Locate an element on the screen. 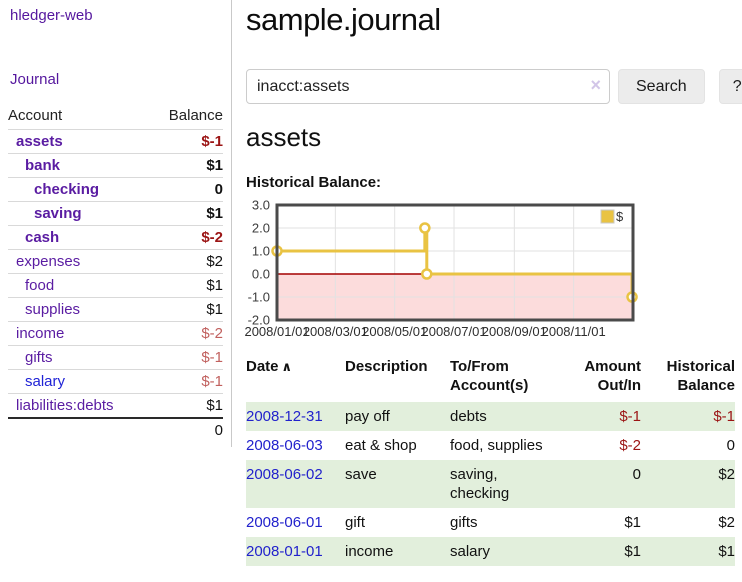 The height and width of the screenshot is (582, 742). transaction-date-link: 2008-06-01 is located at coordinates (284, 522).